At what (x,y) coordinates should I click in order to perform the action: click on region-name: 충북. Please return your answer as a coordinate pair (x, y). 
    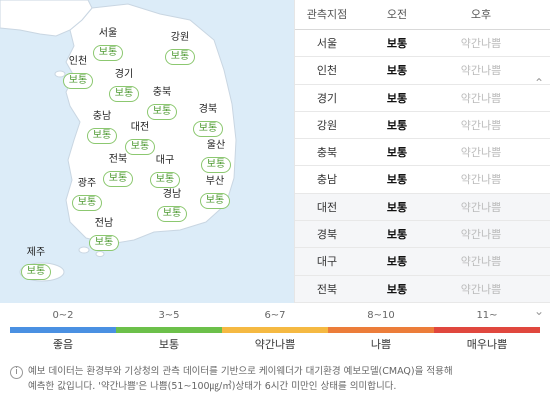
    Looking at the image, I should click on (162, 92).